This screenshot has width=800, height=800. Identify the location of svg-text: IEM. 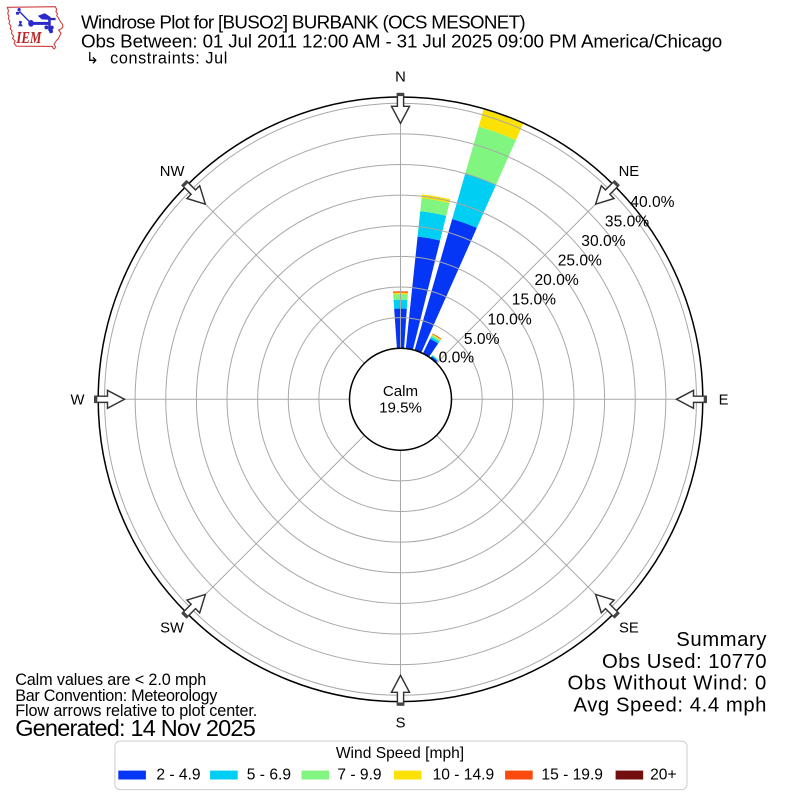
(29, 39).